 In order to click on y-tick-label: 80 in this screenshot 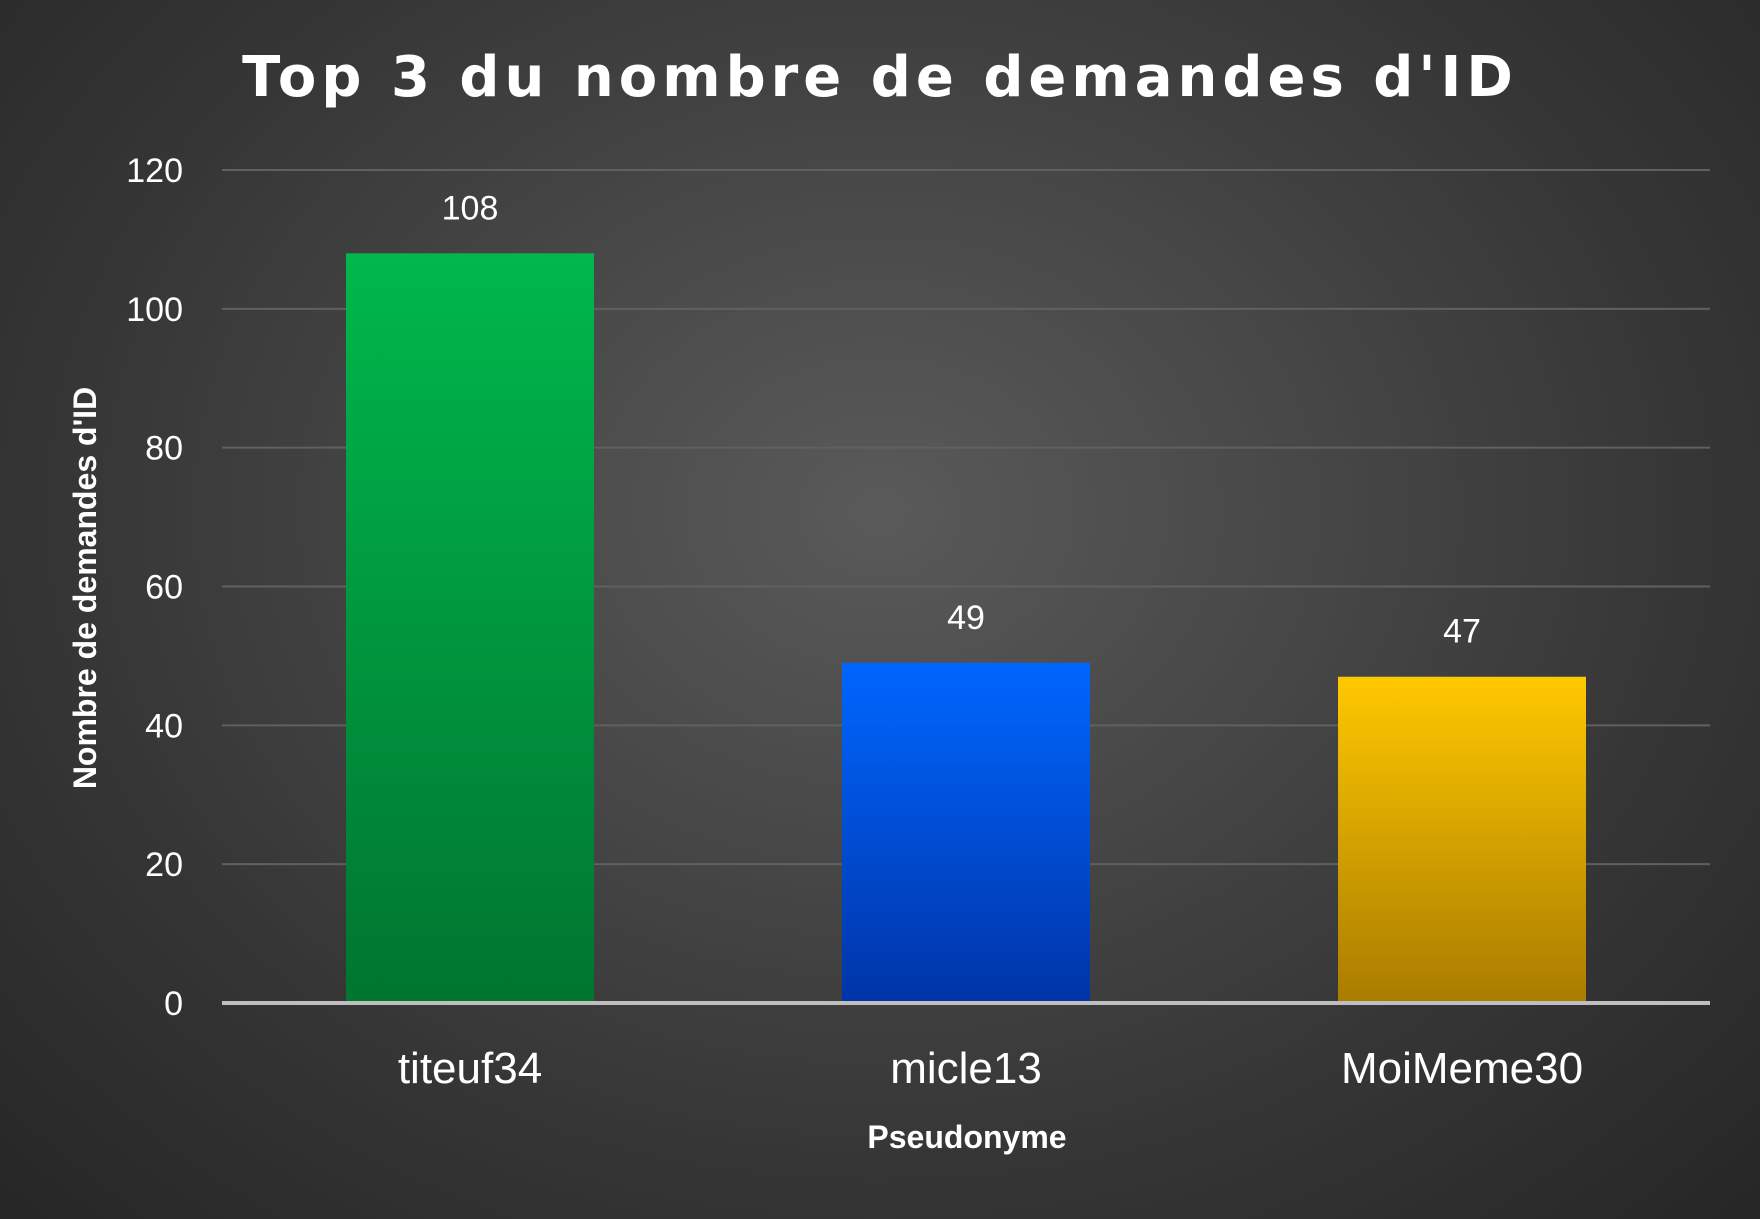, I will do `click(164, 449)`.